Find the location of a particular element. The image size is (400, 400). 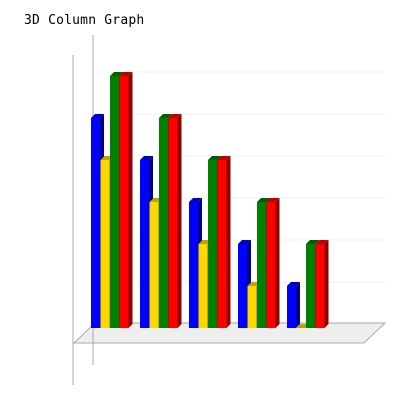

bar-s4-c1 is located at coordinates (126, 200).